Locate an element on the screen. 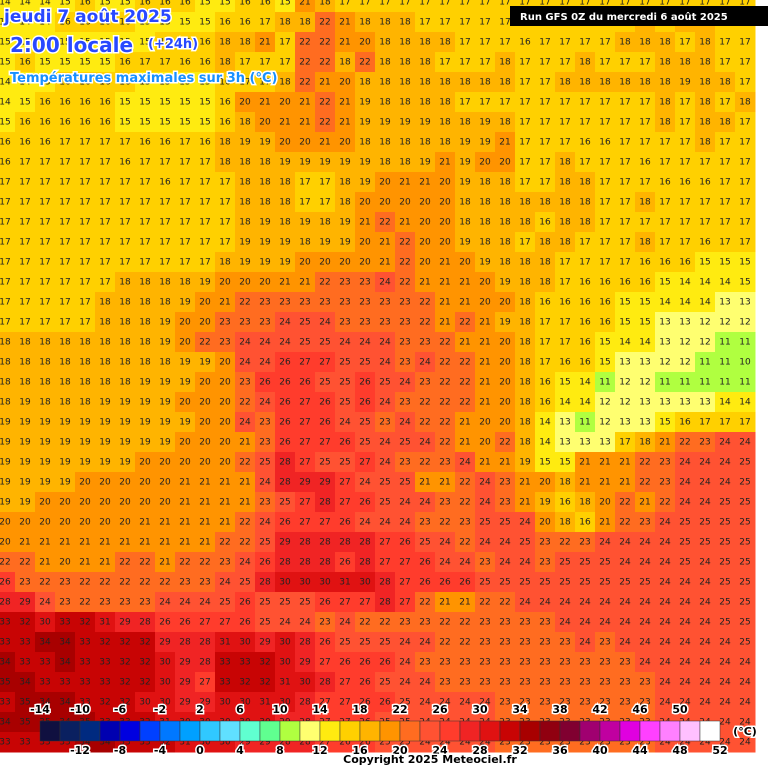 This screenshot has width=768, height=768. legend-label: -6 is located at coordinates (120, 709).